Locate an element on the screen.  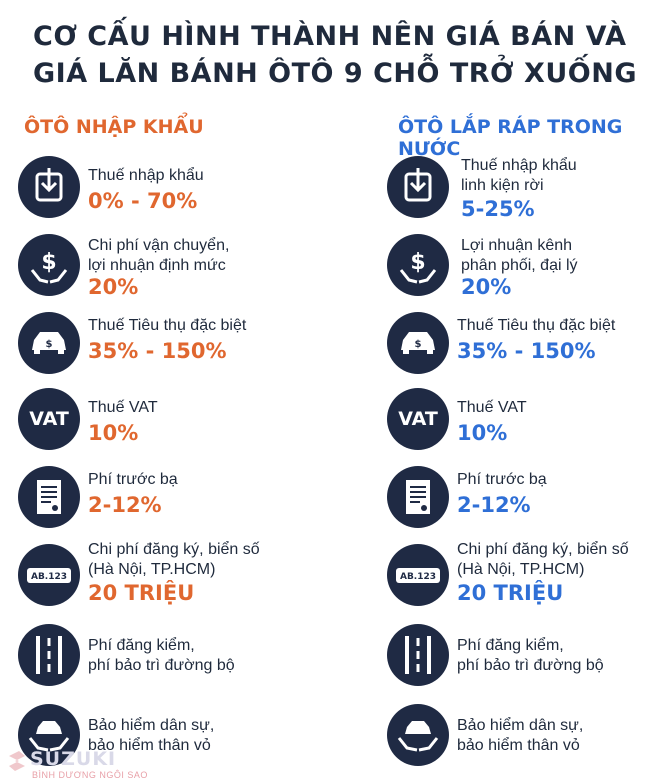
left-0-value: 0% - 70% is located at coordinates (143, 201).